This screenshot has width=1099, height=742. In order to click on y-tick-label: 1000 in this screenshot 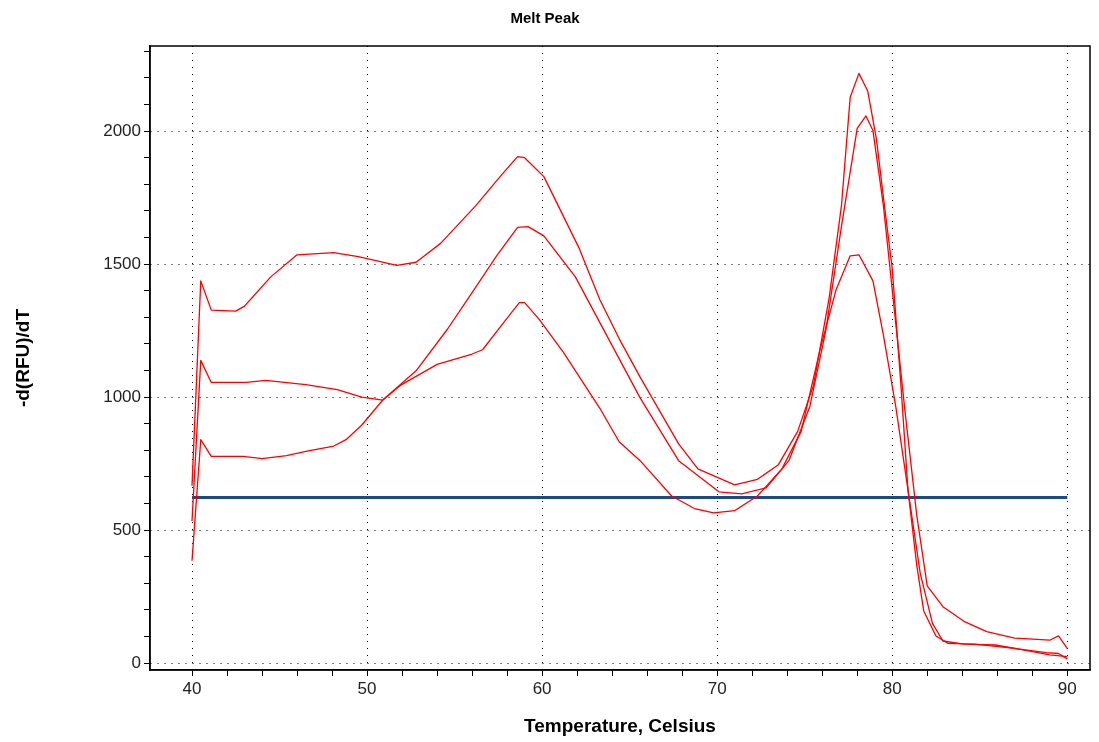, I will do `click(122, 396)`.